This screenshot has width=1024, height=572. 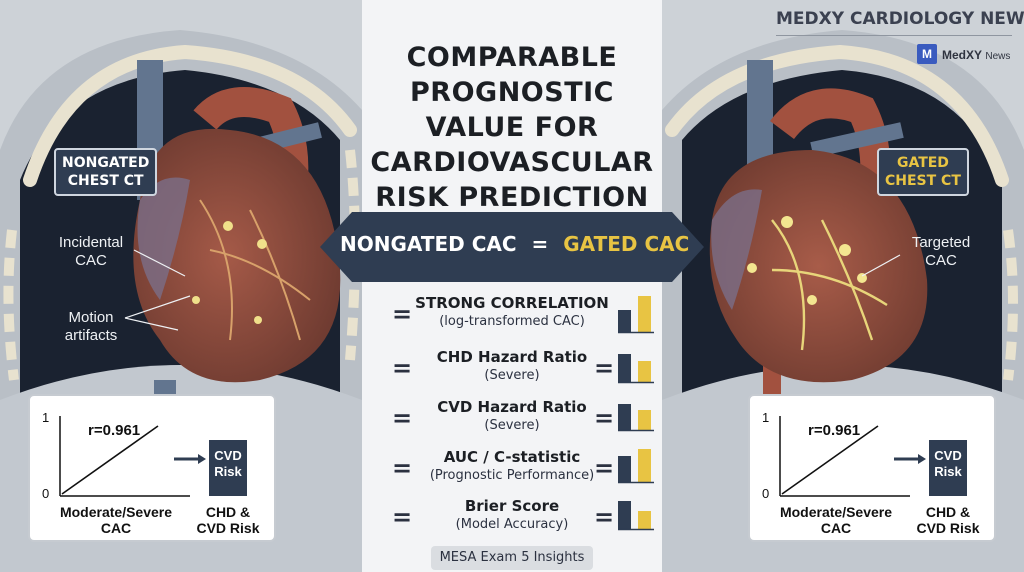 I want to click on headline-line: CARDIOVASCULAR, so click(x=512, y=162).